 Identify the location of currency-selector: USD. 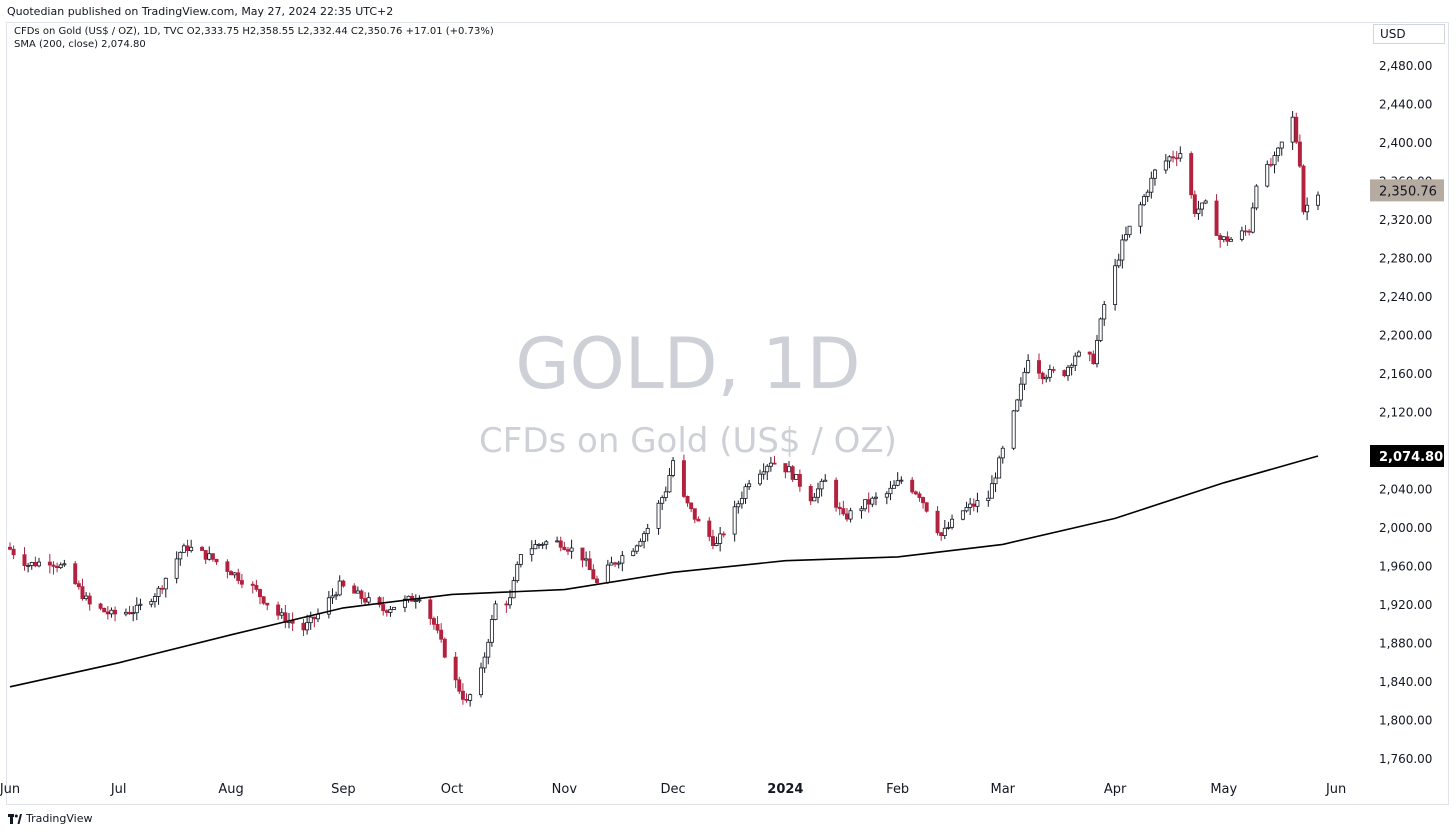
(1409, 34).